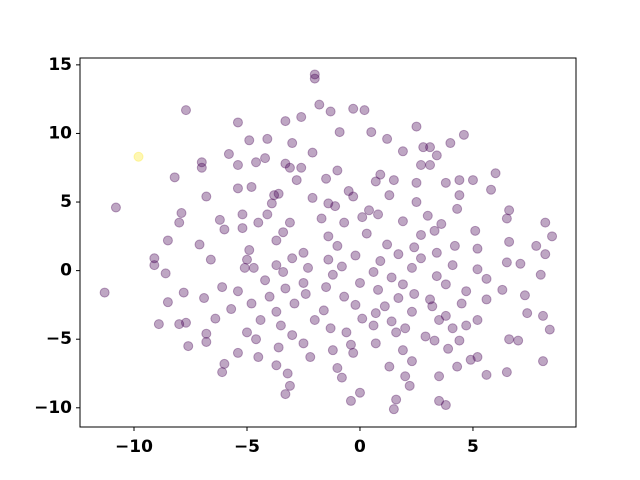 This screenshot has height=480, width=640. What do you see at coordinates (66, 271) in the screenshot?
I see `y-tick-label: 0` at bounding box center [66, 271].